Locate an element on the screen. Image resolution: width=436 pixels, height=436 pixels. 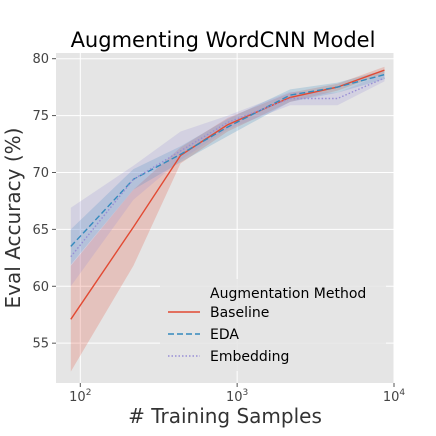
x-tick-label: 10² is located at coordinates (80, 396).